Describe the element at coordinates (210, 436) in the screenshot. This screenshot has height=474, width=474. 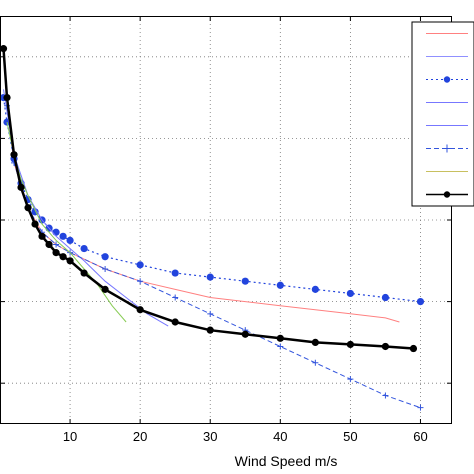
I see `x-tick-label: 30` at that location.